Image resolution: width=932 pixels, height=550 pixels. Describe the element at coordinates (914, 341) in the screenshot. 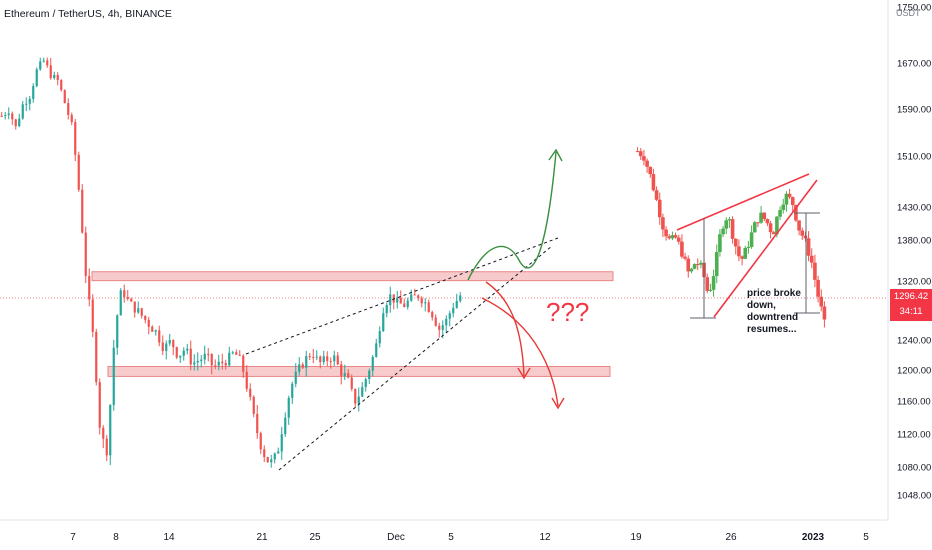

I see `y-tick-label: 1240.00` at that location.